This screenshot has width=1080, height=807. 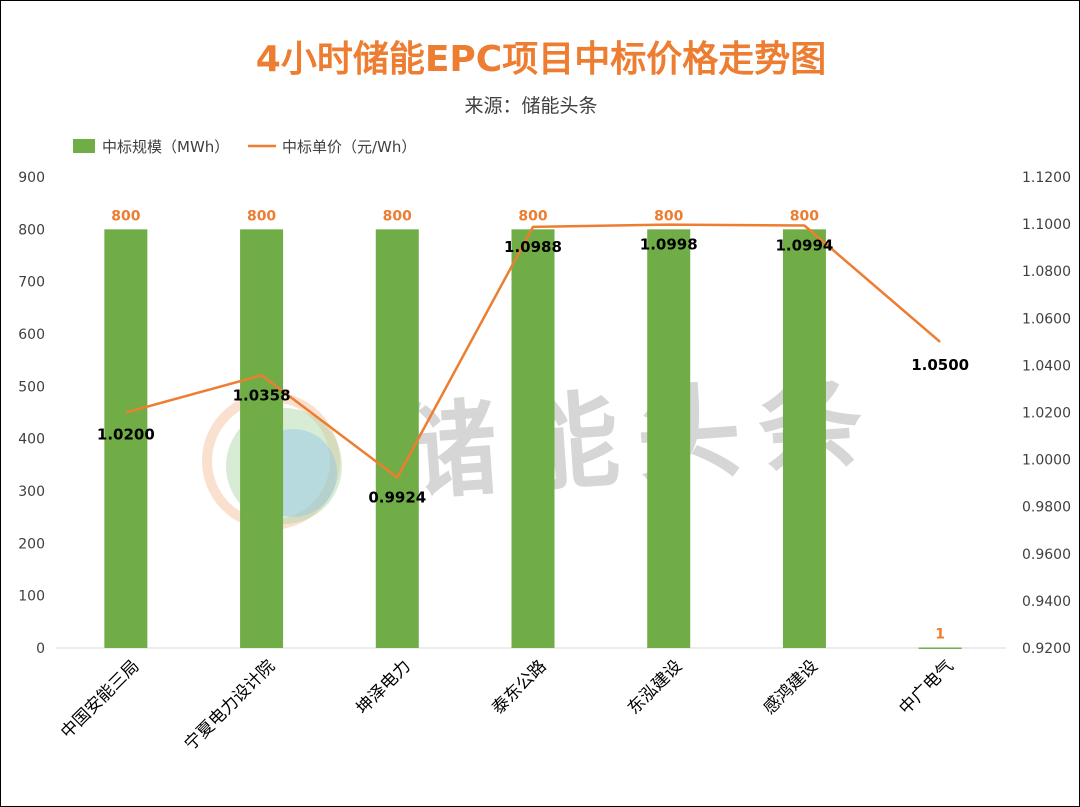 What do you see at coordinates (804, 246) in the screenshot?
I see `line-data-label: 1.0994` at bounding box center [804, 246].